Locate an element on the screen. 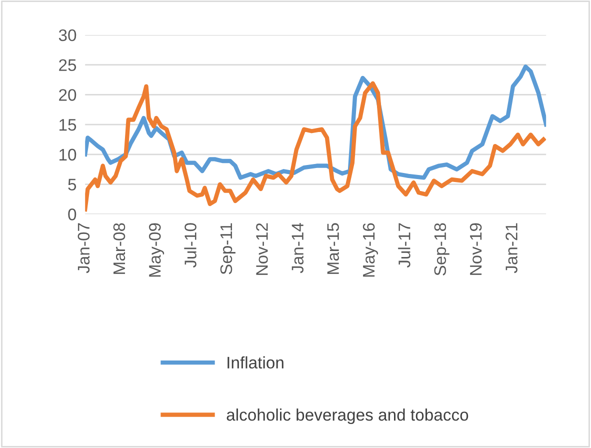 The height and width of the screenshot is (448, 591). x-tick-label: Sep-18 is located at coordinates (442, 249).